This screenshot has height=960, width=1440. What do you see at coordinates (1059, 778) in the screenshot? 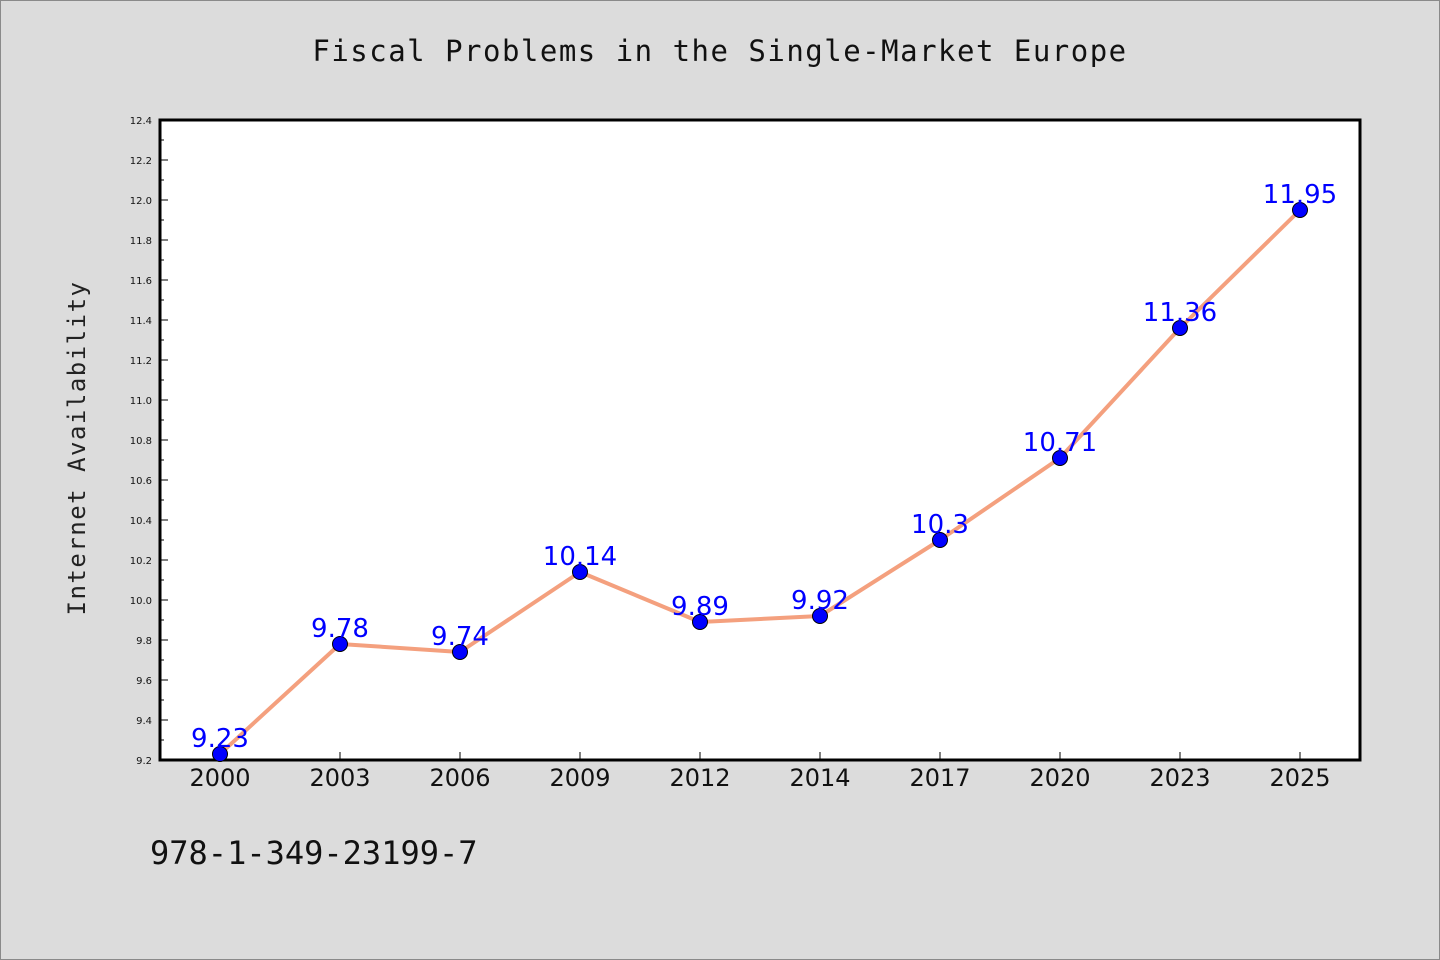
I see `x-tick-label: 2020` at bounding box center [1059, 778].